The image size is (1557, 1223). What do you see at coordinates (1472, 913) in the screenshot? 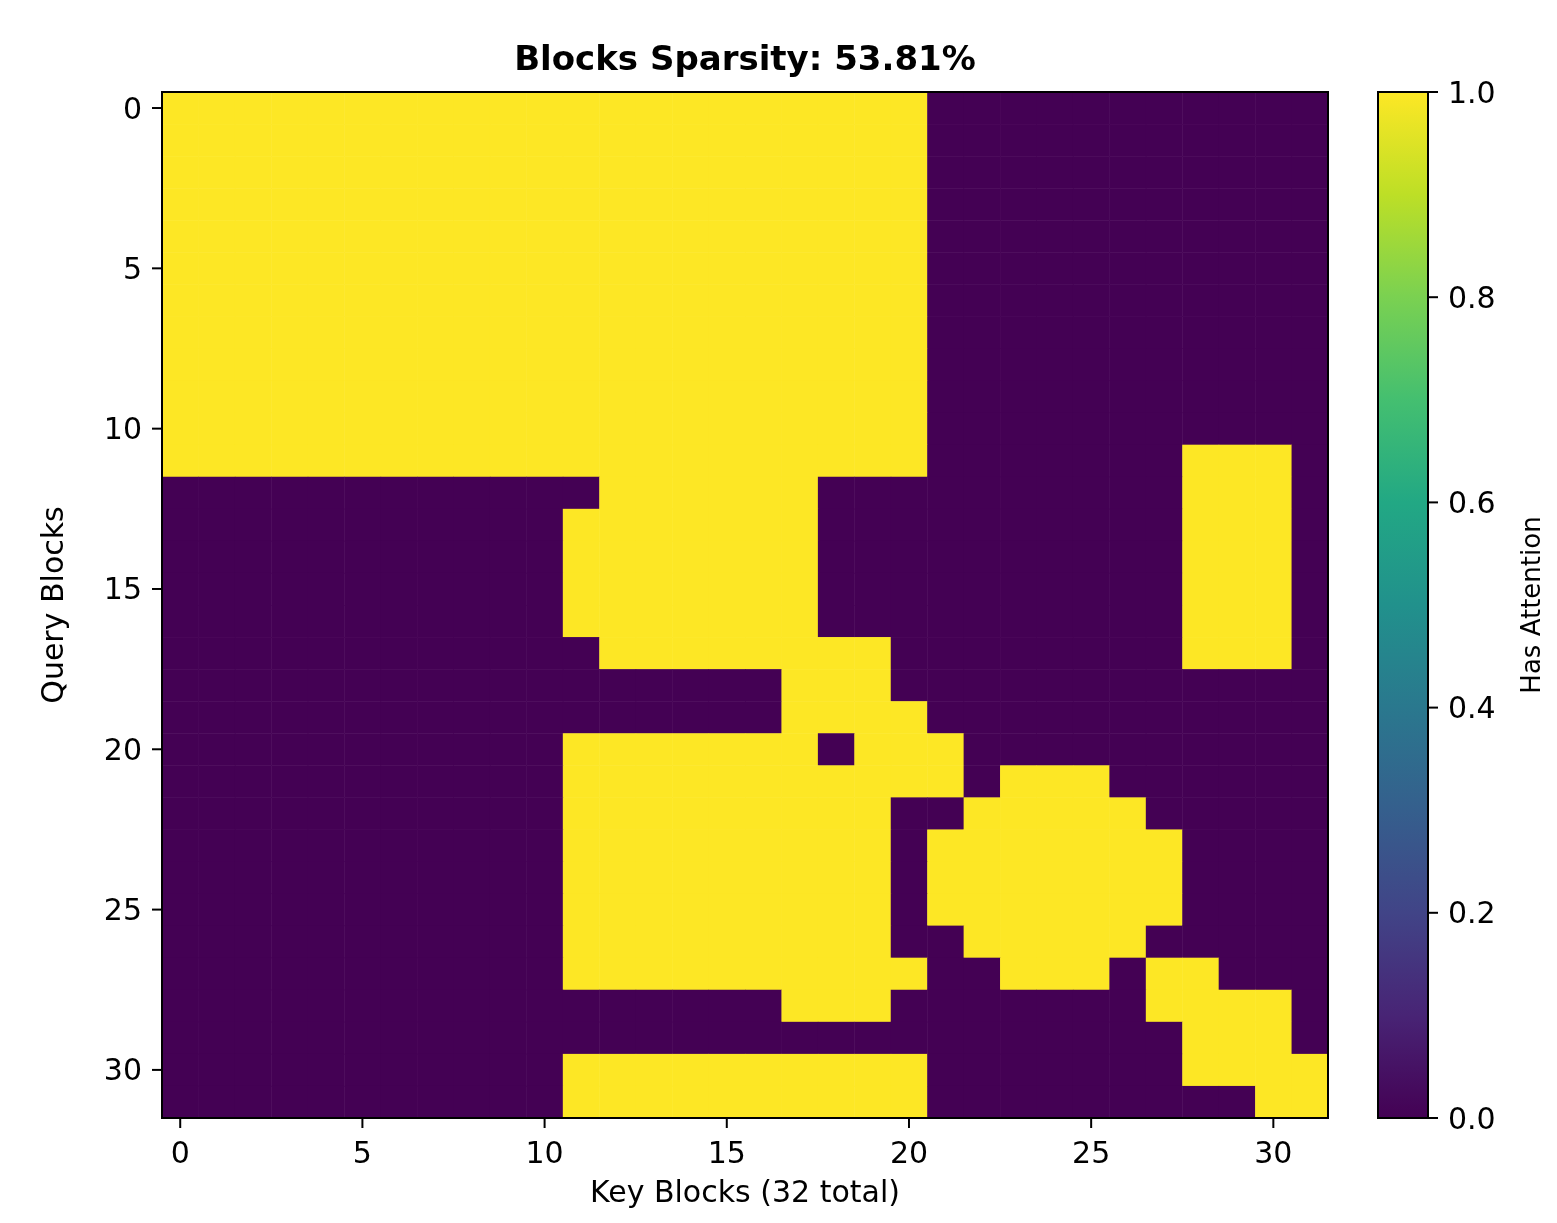
I see `color-bar-label: 0.2` at bounding box center [1472, 913].